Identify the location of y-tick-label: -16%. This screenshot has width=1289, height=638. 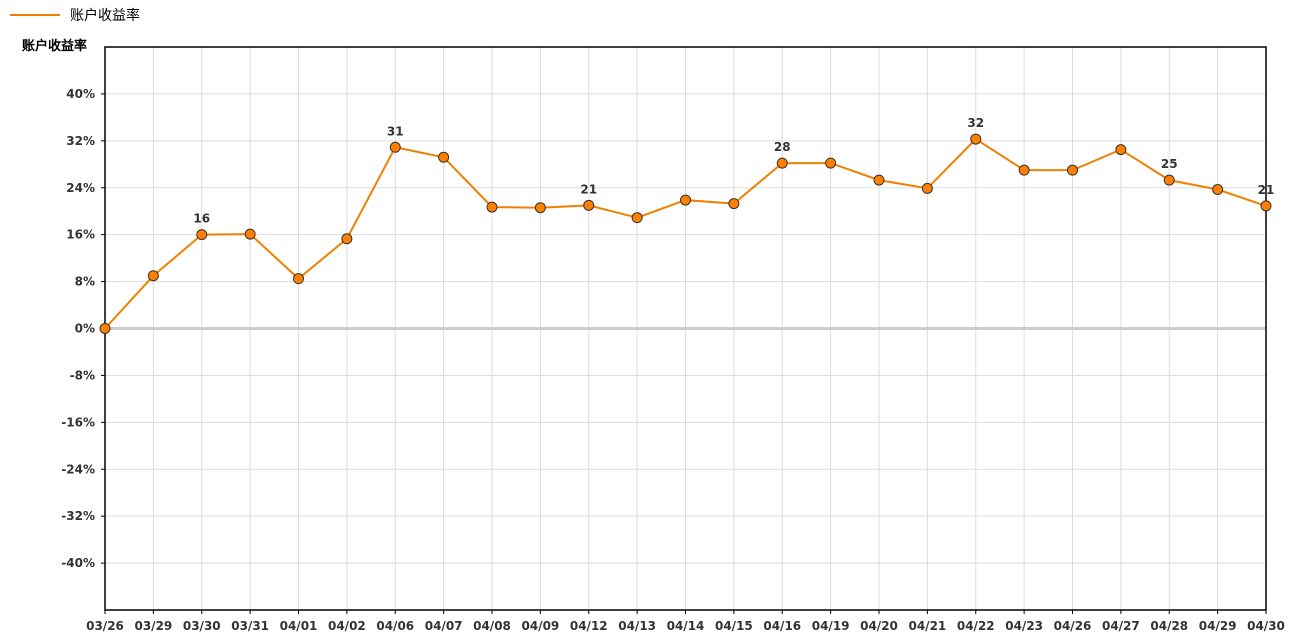
(78, 422).